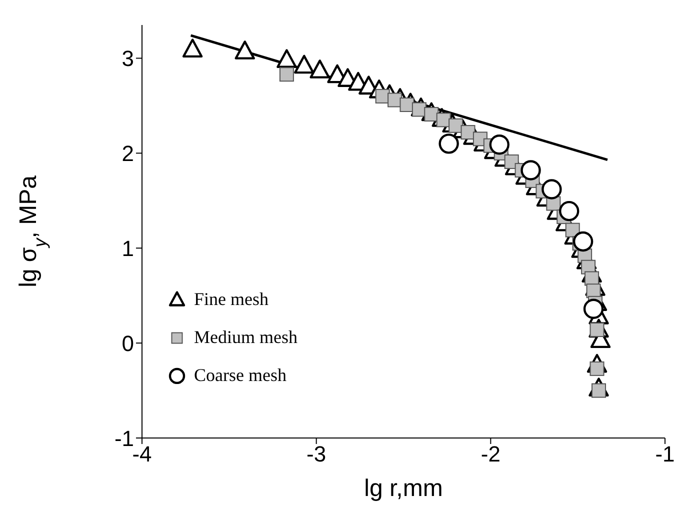 The image size is (693, 517). I want to click on legend-label: Fine mesh, so click(231, 299).